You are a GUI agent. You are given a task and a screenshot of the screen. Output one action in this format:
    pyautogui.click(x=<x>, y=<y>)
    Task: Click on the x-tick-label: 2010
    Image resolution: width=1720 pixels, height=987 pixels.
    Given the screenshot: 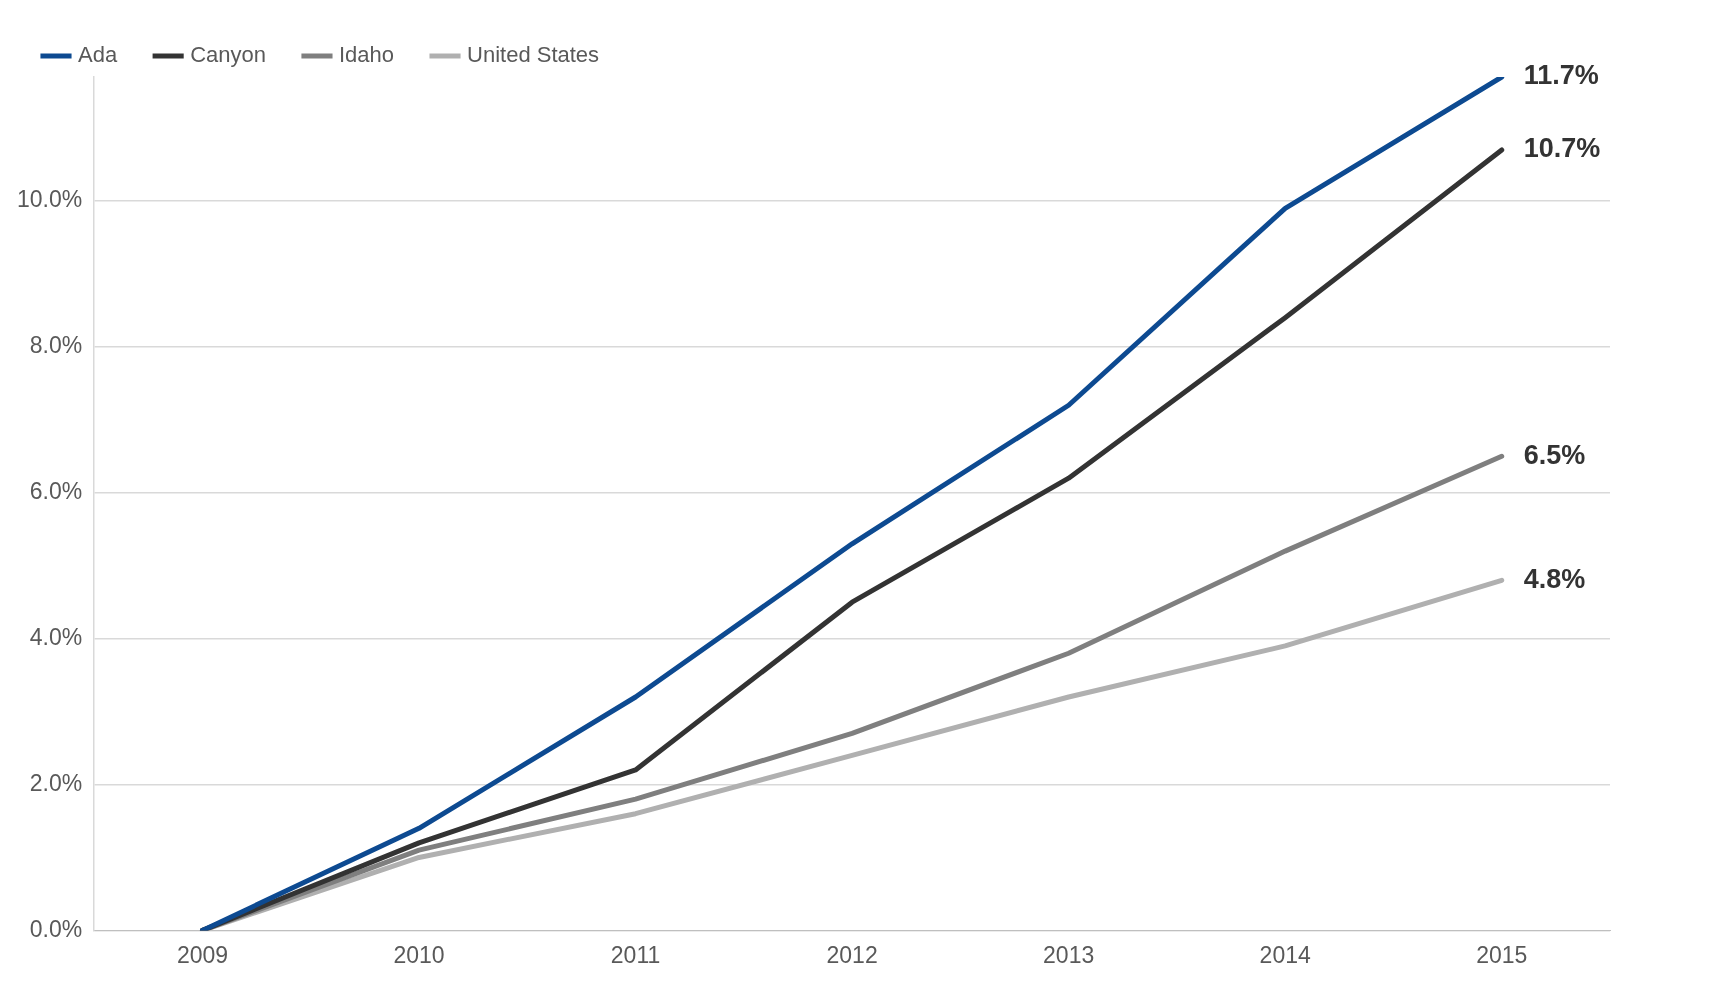 What is the action you would take?
    pyautogui.click(x=419, y=954)
    